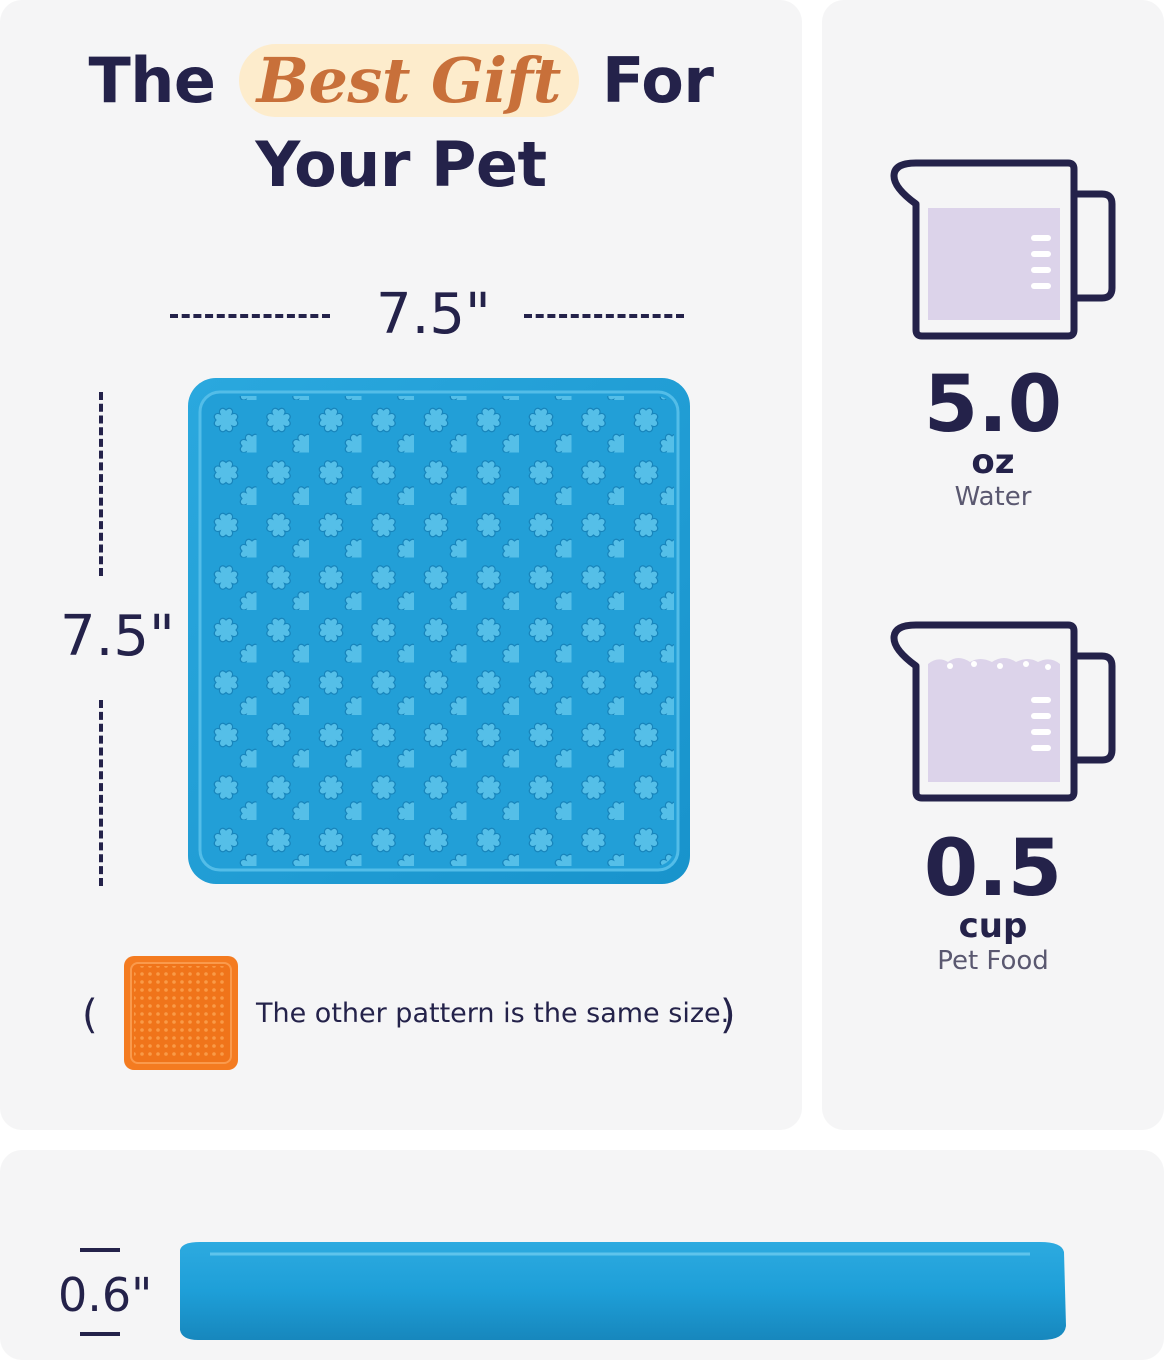 The image size is (1164, 1360). I want to click on height-tick-bottom, so click(100, 1334).